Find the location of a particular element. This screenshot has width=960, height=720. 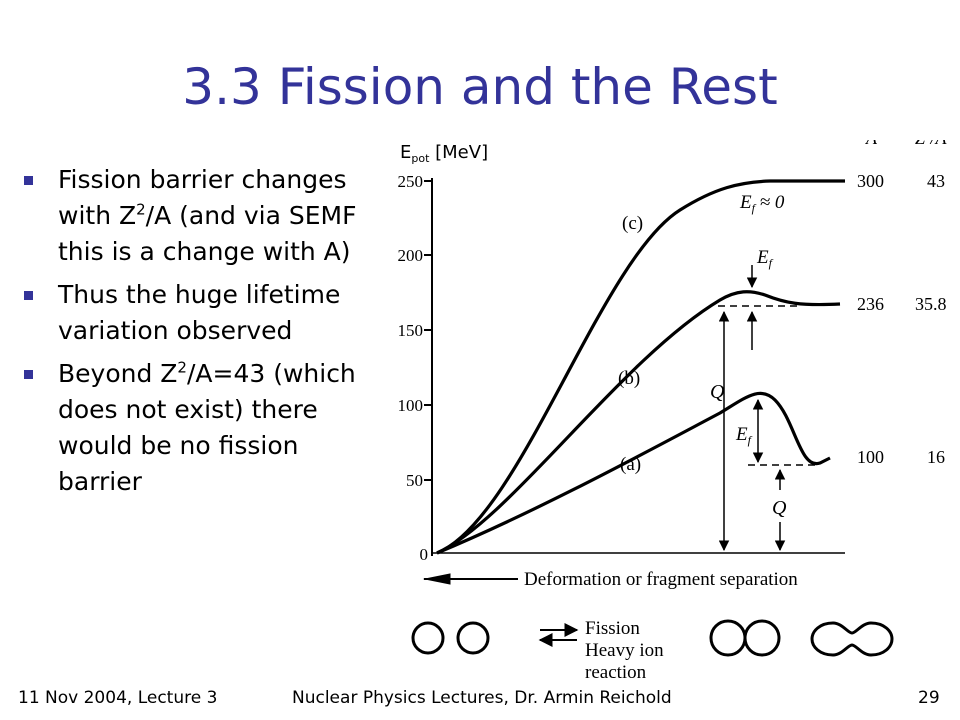

row-a-value: 300 is located at coordinates (870, 181).